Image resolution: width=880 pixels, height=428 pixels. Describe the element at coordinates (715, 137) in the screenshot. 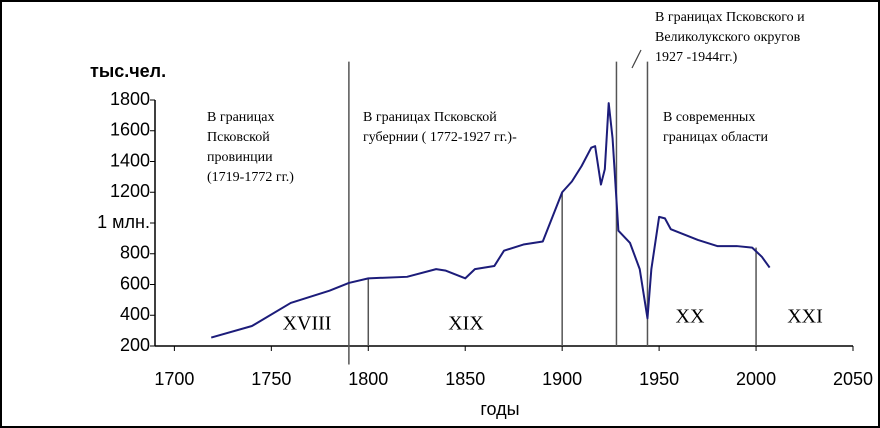

I see `annotation: границах области` at that location.